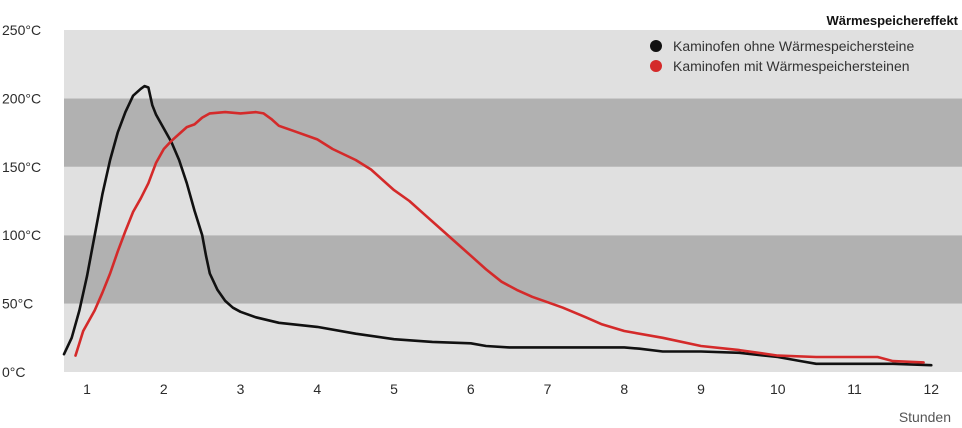 The width and height of the screenshot is (962, 428). I want to click on x-tick-label: 8, so click(624, 389).